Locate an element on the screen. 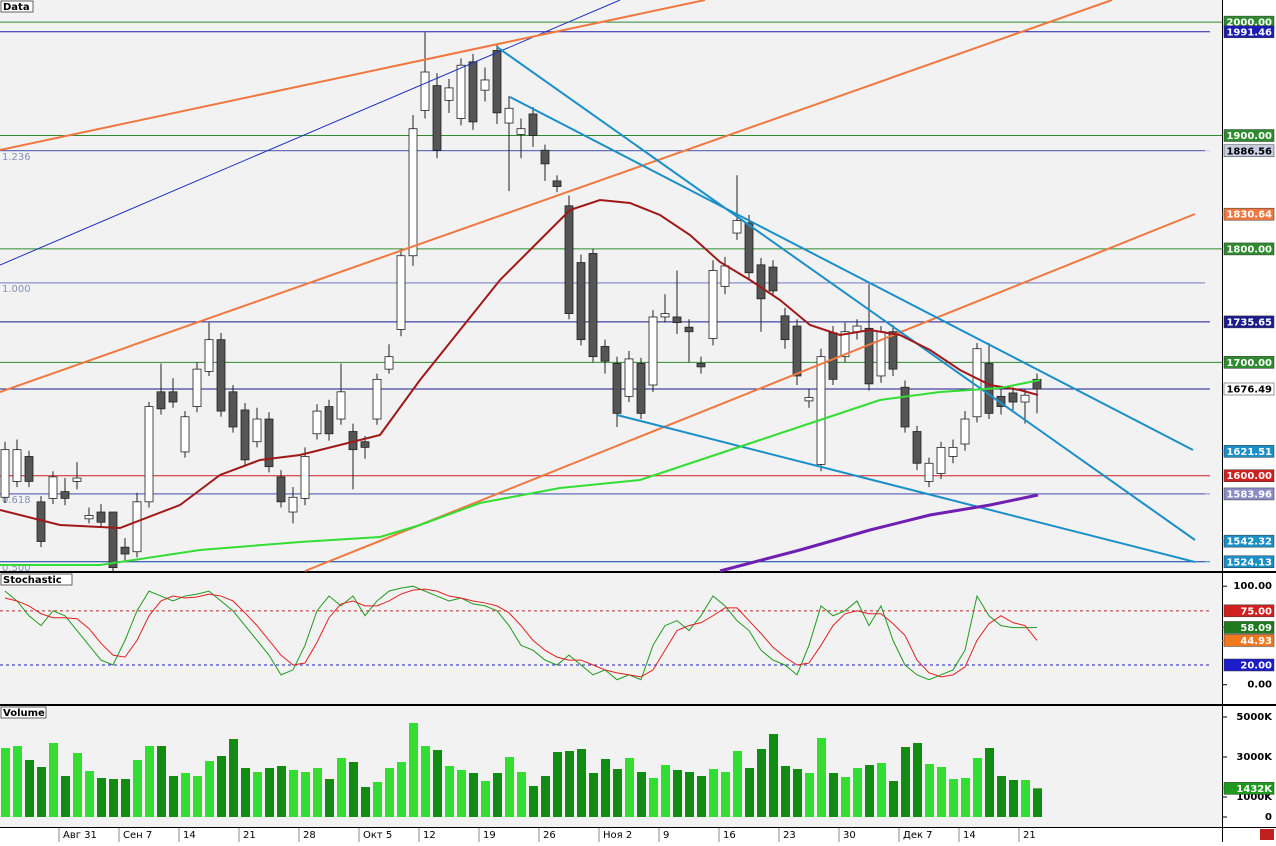 The height and width of the screenshot is (846, 1276). axis-label: 1991.46 is located at coordinates (1249, 32).